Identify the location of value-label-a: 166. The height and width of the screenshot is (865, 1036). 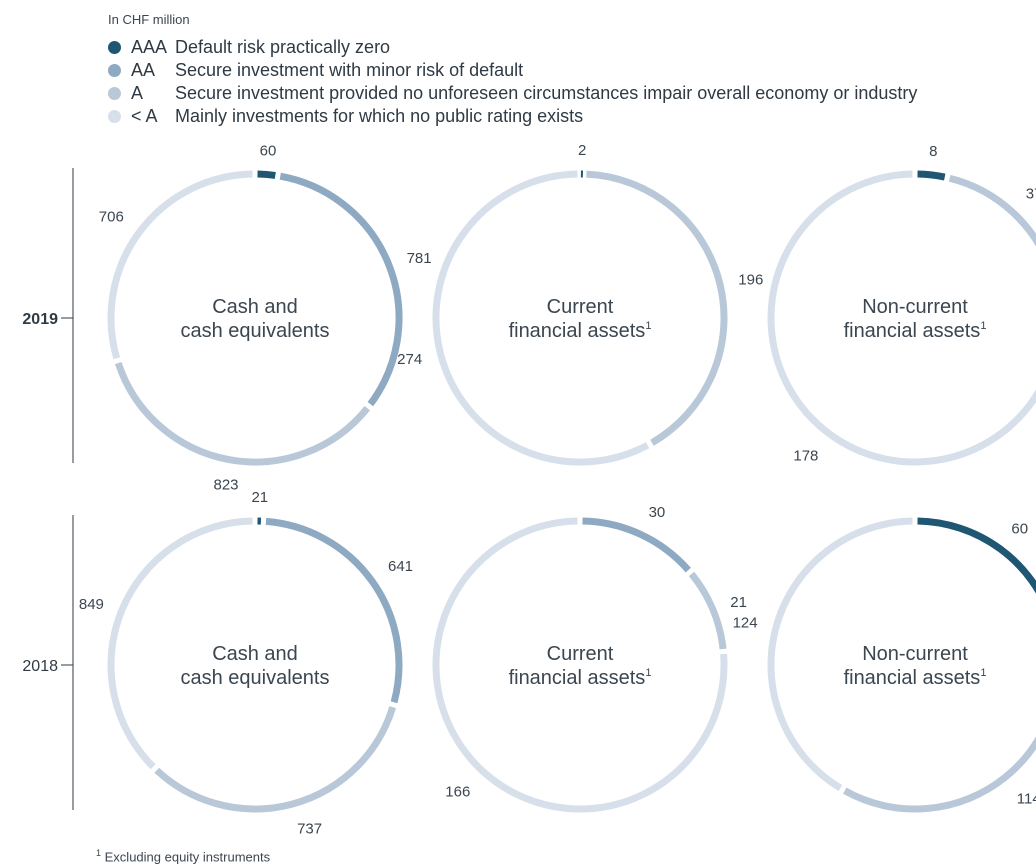
(457, 792).